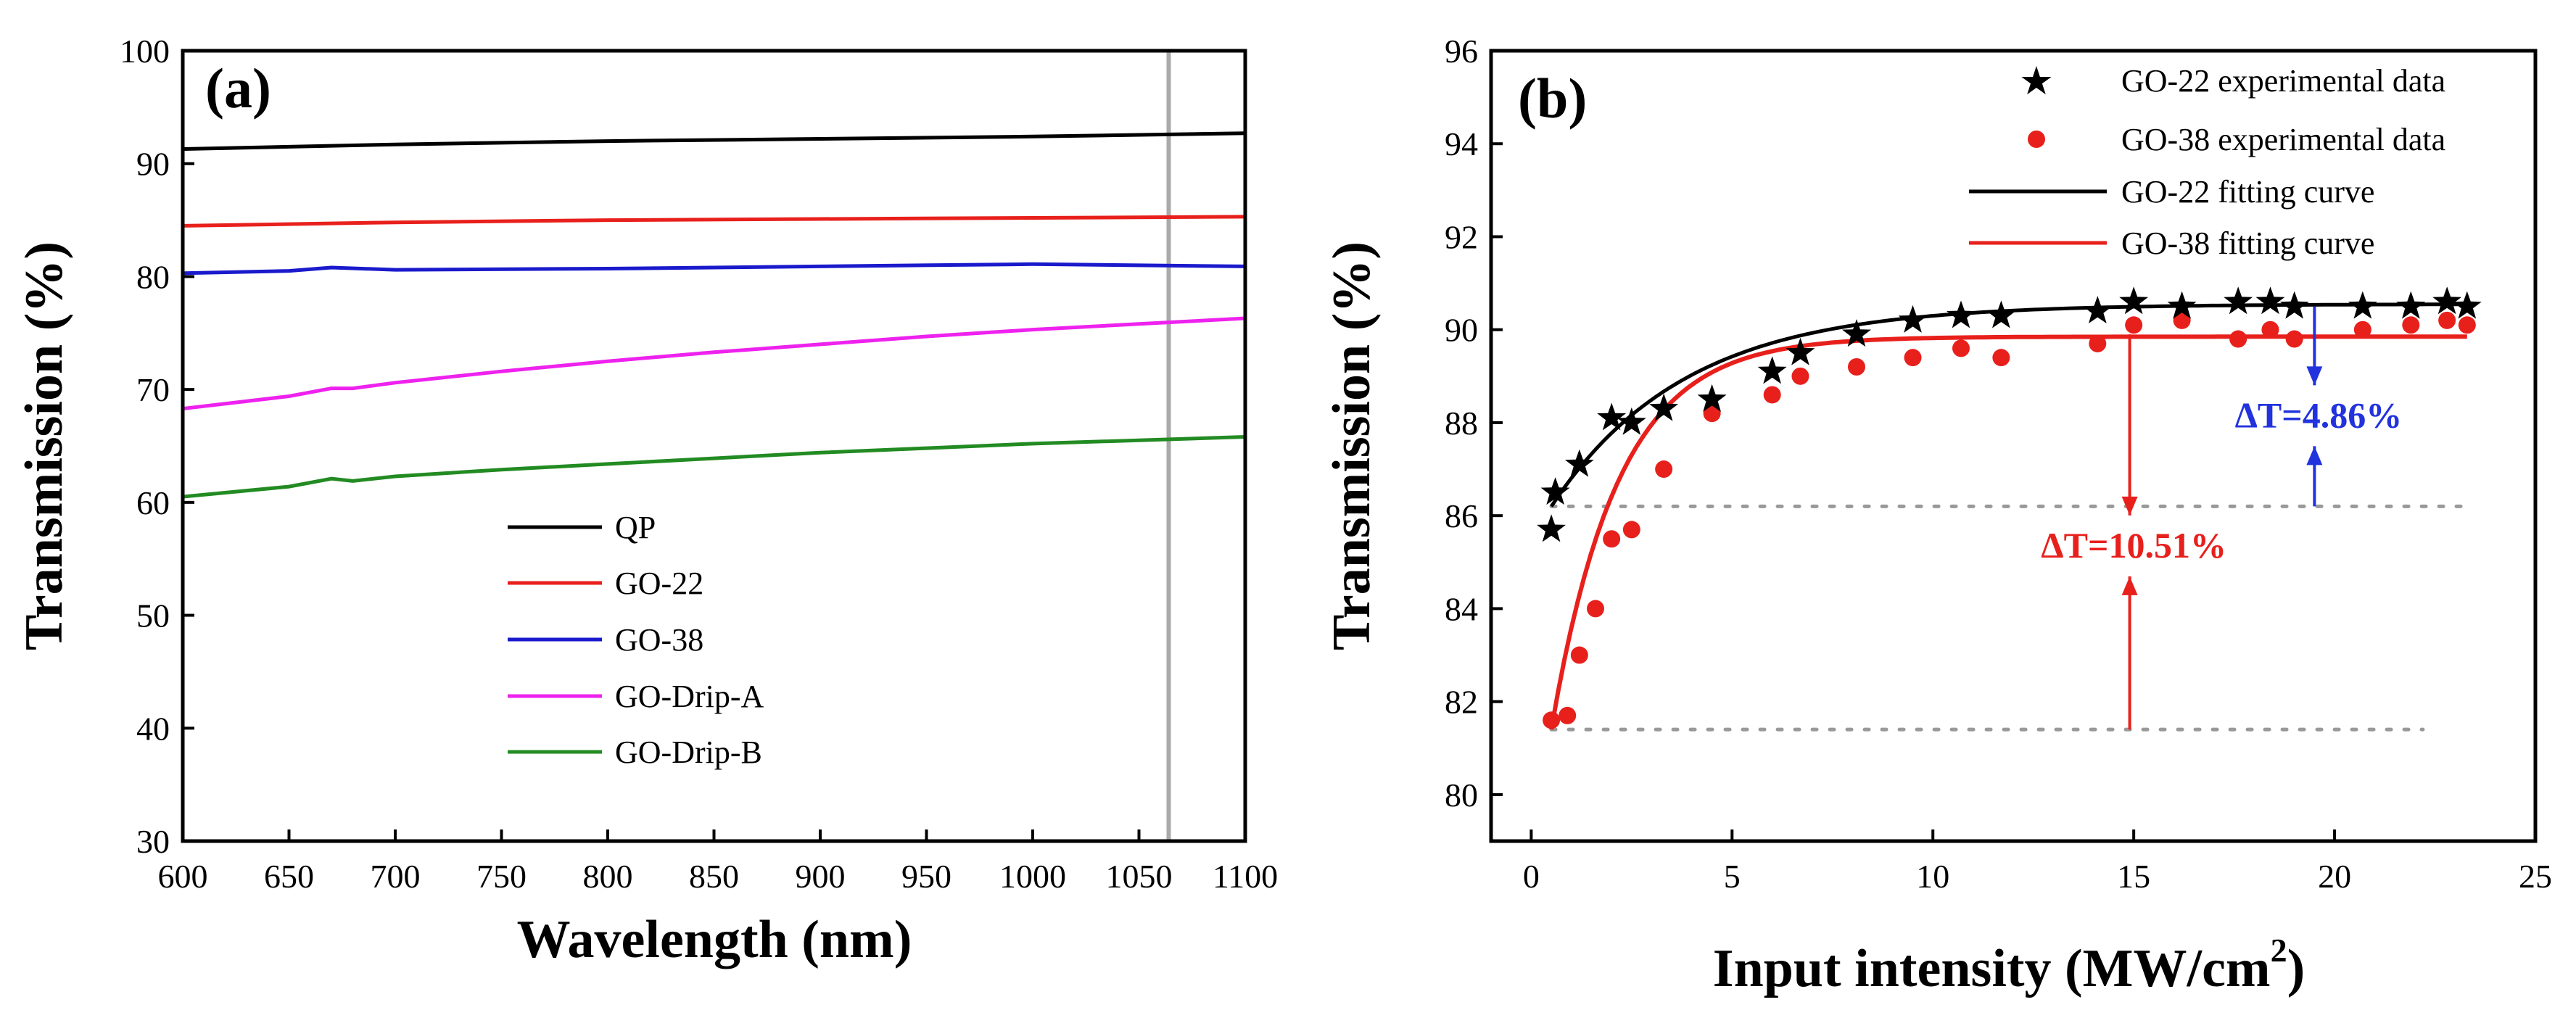 The height and width of the screenshot is (1018, 2576). Describe the element at coordinates (2009, 618) in the screenshot. I see `panel-b-dotted-levels` at that location.